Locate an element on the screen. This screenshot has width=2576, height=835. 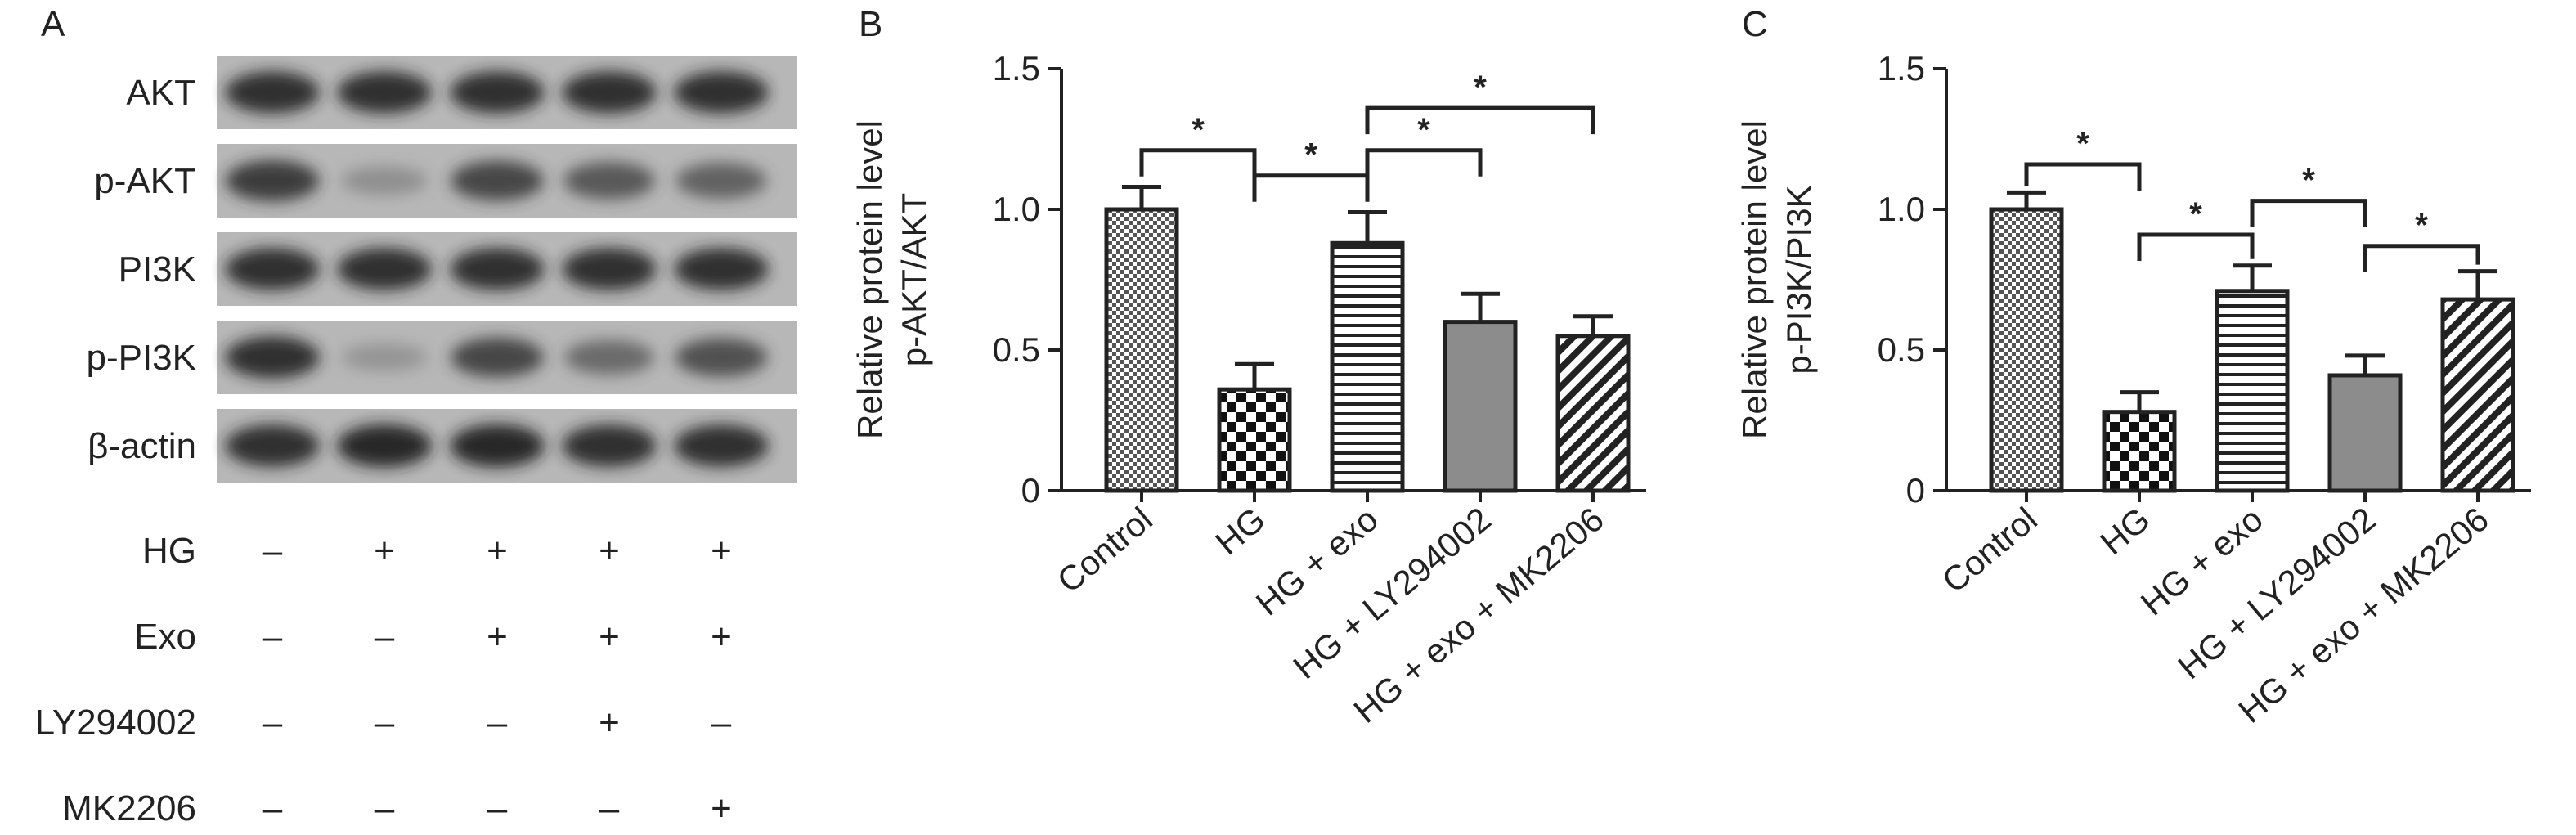
treatment-row-exo: Exo – – + + + is located at coordinates (433, 637).